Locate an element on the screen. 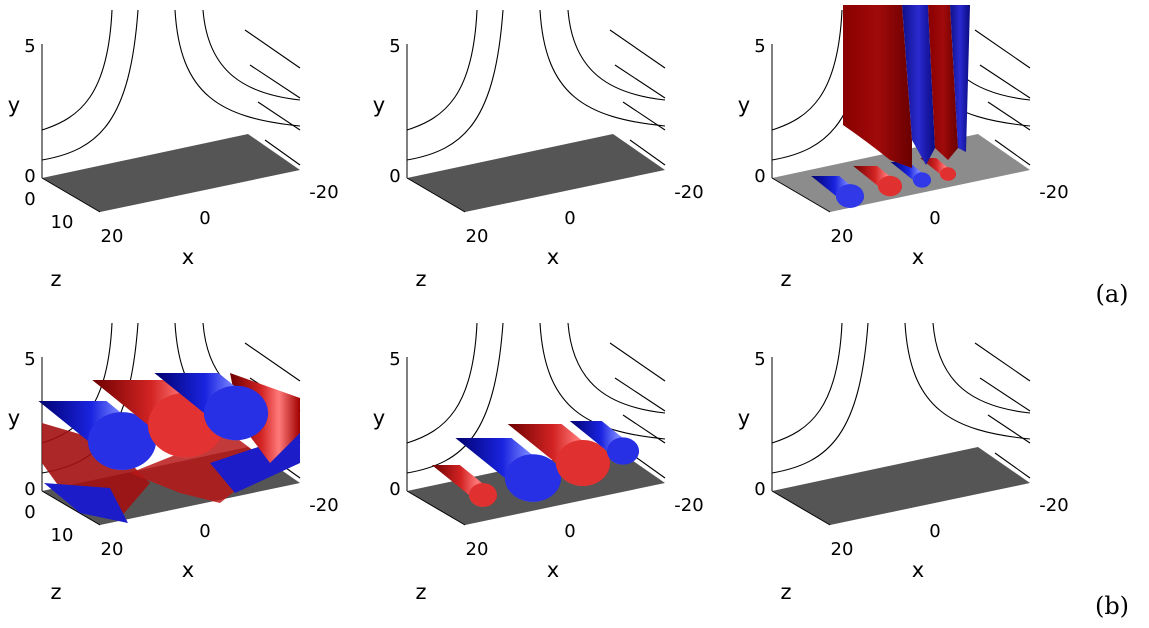 This screenshot has width=1149, height=628. panel-1-3: 5 0 y 20 0 -20 x z is located at coordinates (903, 148).